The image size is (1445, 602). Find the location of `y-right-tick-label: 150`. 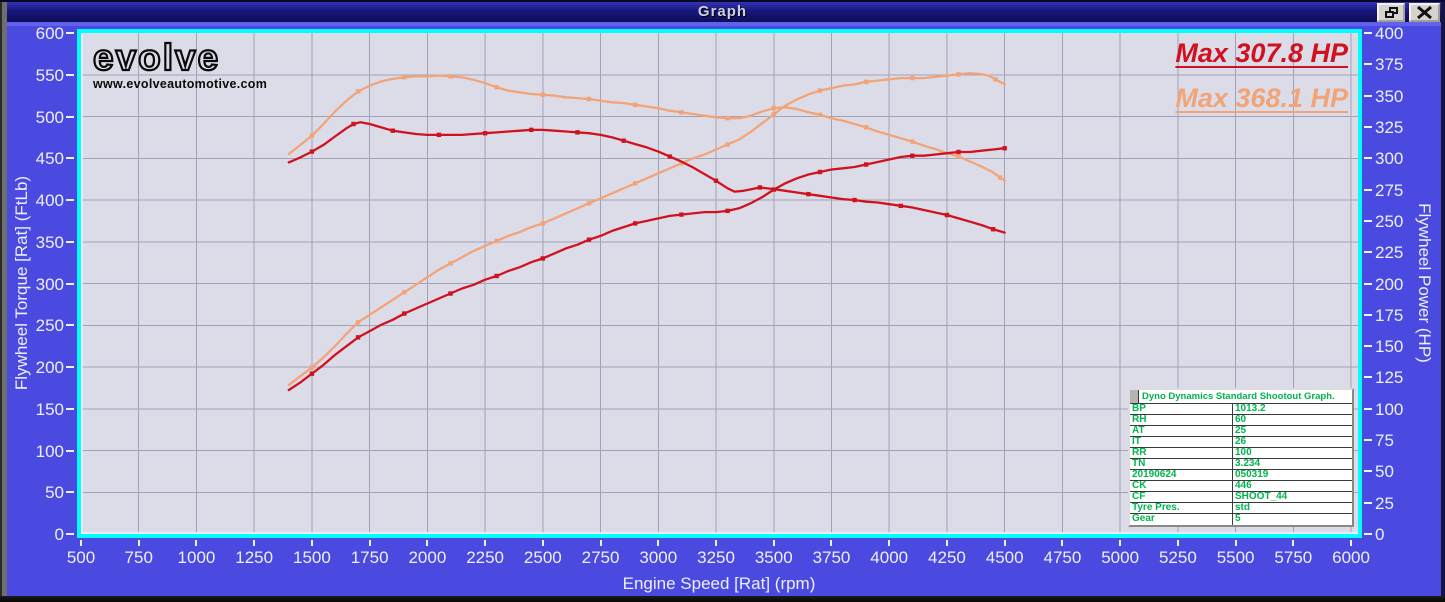

y-right-tick-label: 150 is located at coordinates (1389, 347).